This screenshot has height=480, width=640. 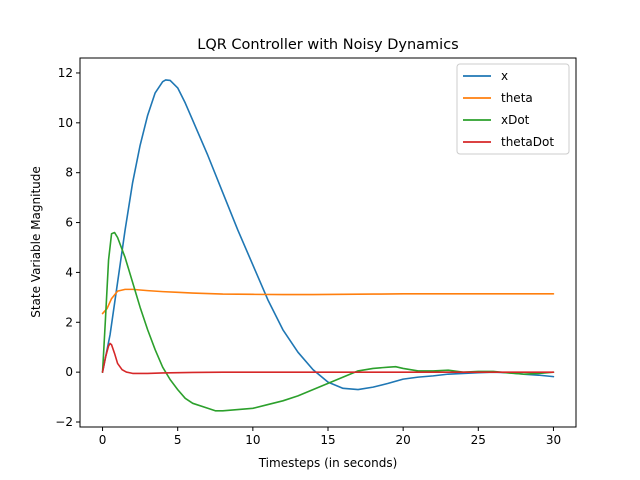 I want to click on chart-title: LQR Controller with Noisy Dynamics, so click(x=327, y=45).